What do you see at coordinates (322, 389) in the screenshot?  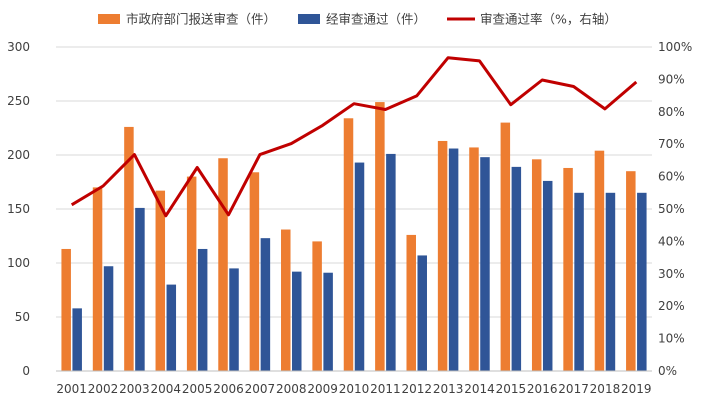 I see `x-tick-label: 2009` at bounding box center [322, 389].